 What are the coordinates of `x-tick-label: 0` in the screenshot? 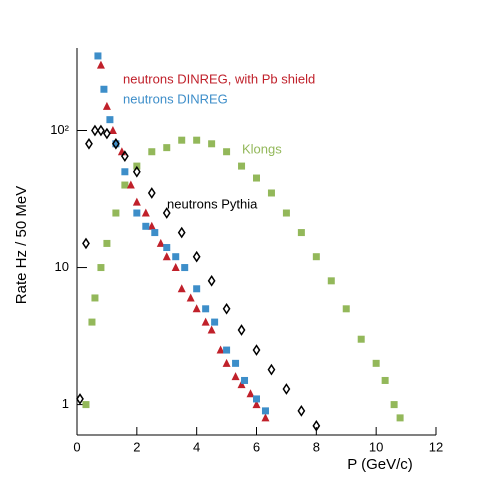 It's located at (76, 446).